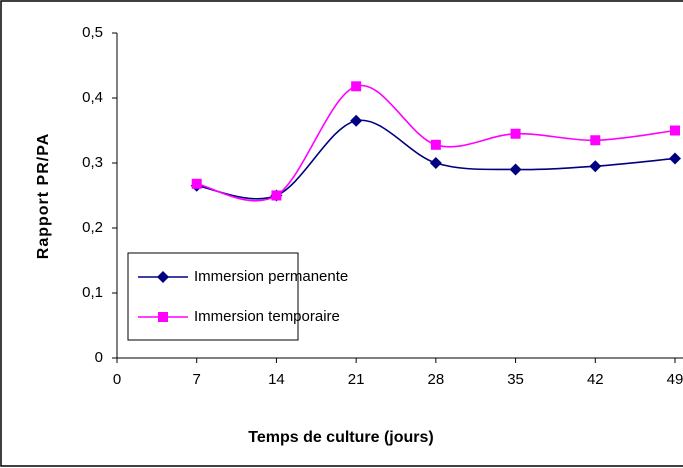  Describe the element at coordinates (276, 379) in the screenshot. I see `x-tick-label: 14` at that location.